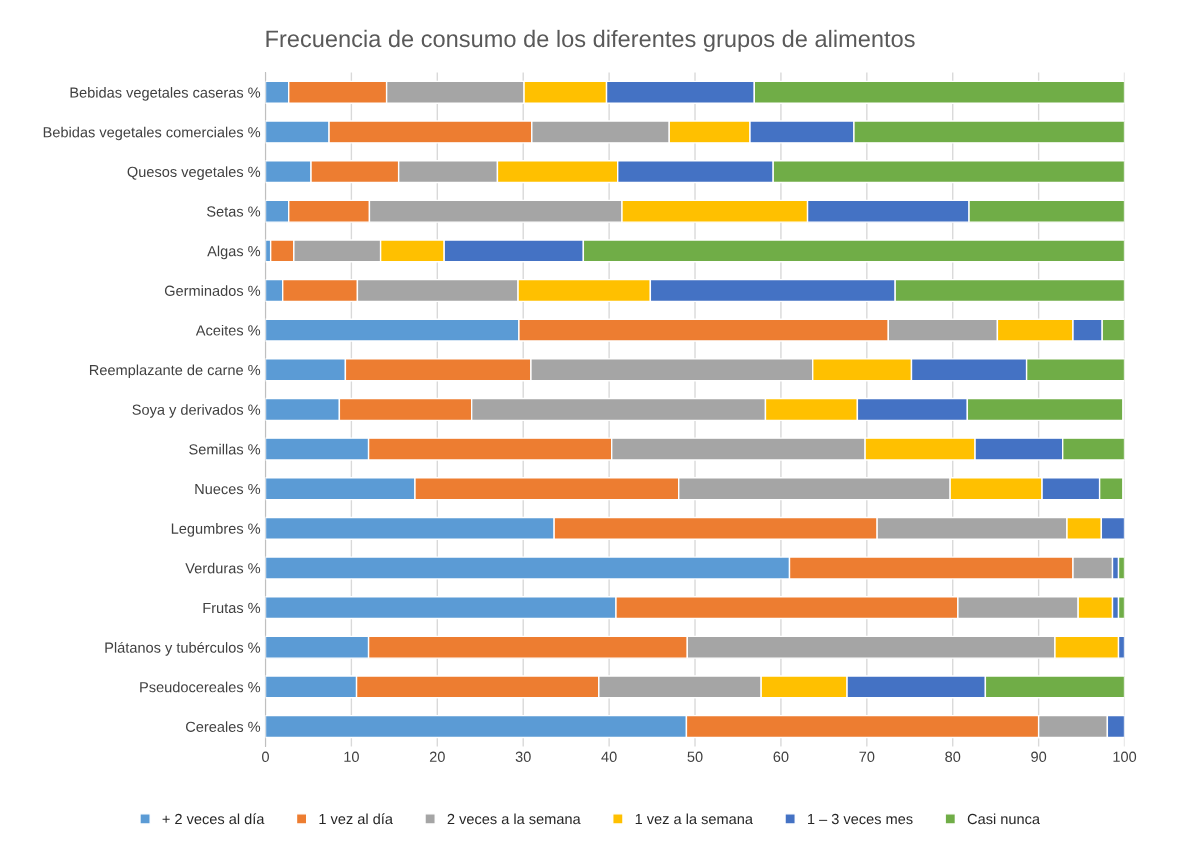 This screenshot has width=1180, height=853. I want to click on chart-title: Frecuencia de consumo de los diferentes grupos de alimentos, so click(590, 40).